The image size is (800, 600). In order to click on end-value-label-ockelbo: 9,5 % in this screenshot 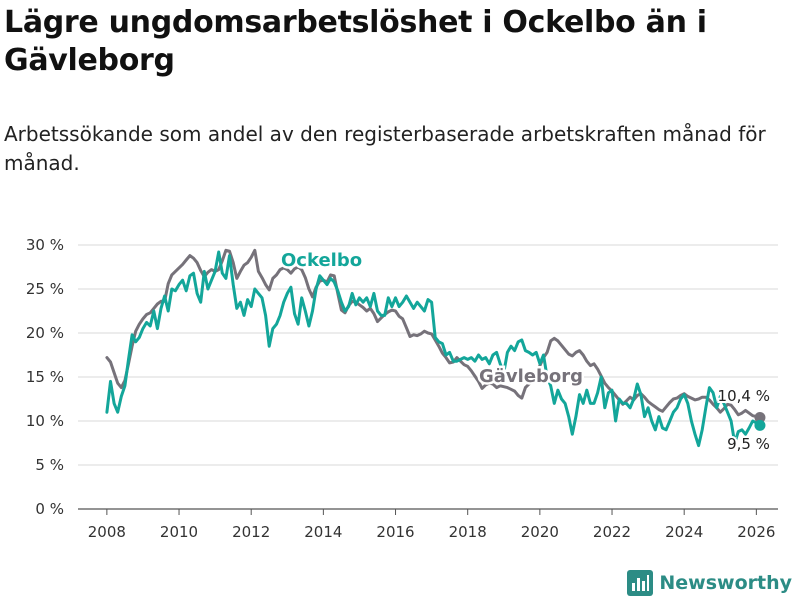, I will do `click(748, 444)`.